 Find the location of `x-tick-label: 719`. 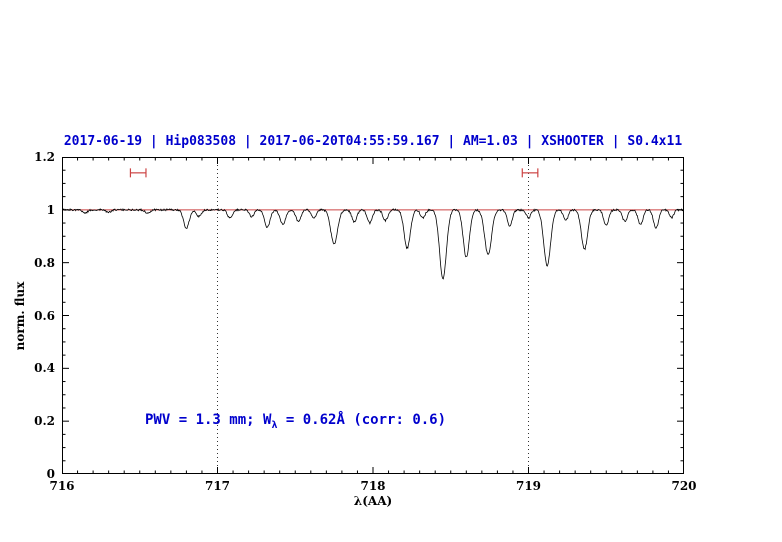

x-tick-label: 719 is located at coordinates (528, 486).